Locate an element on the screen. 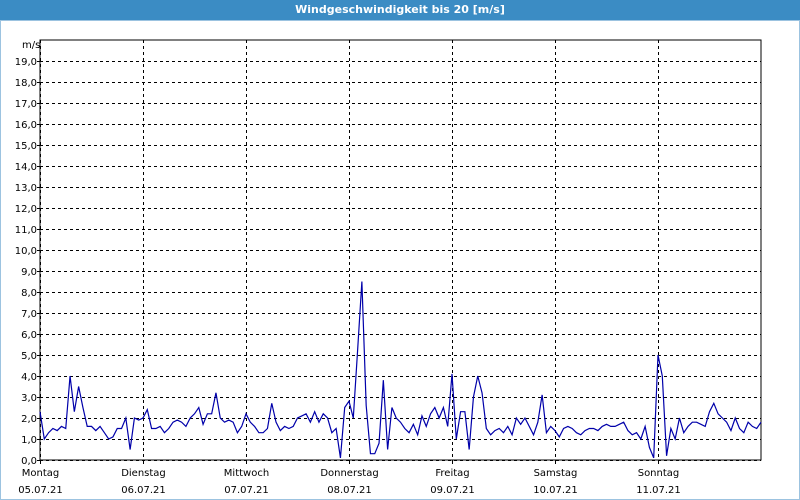 Image resolution: width=800 pixels, height=500 pixels. y-axis-label: m/s is located at coordinates (31, 45).